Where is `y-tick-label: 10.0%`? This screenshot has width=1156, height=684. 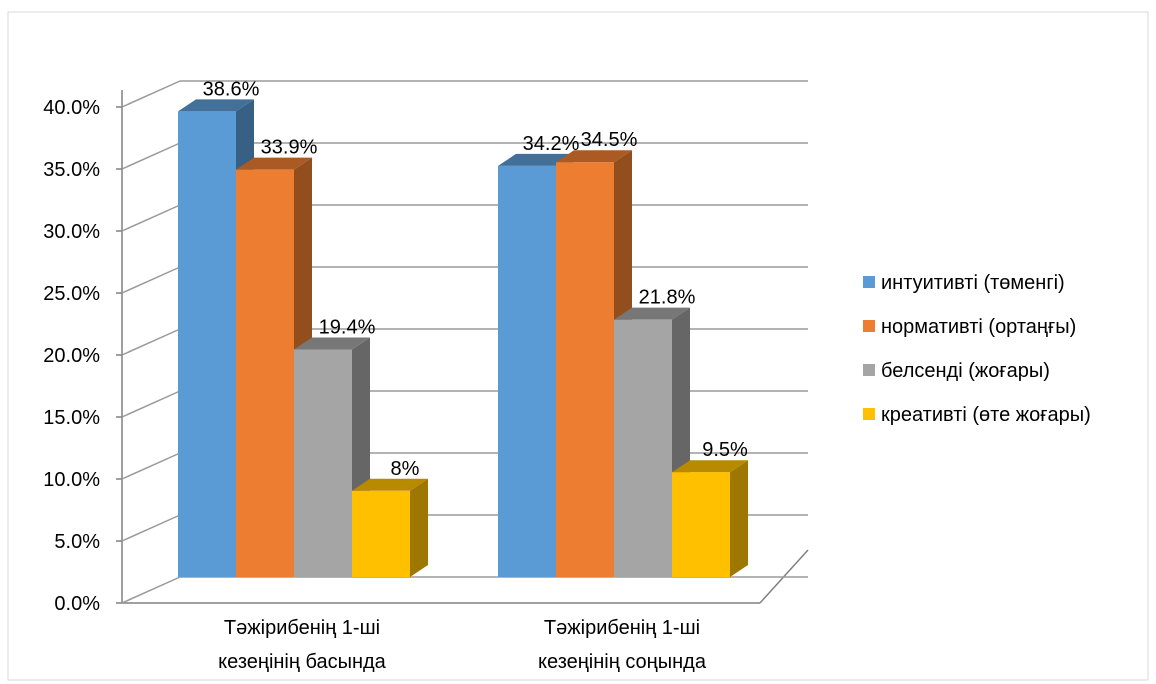
y-tick-label: 10.0% is located at coordinates (71, 480).